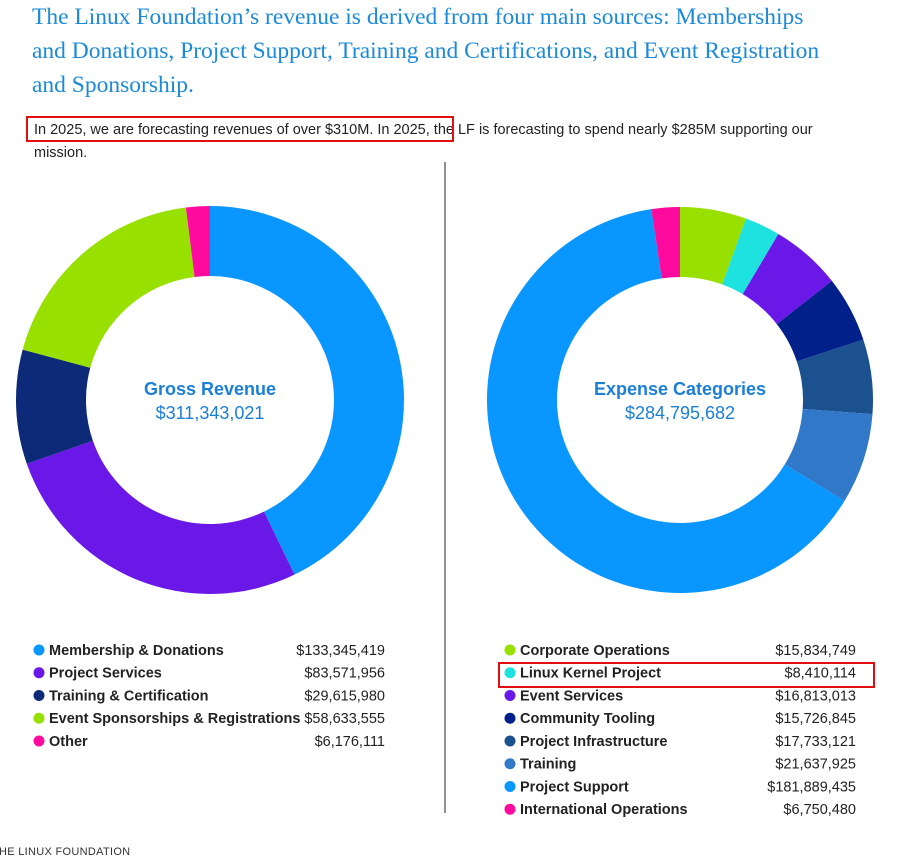  Describe the element at coordinates (210, 389) in the screenshot. I see `center-title: Gross Revenue` at that location.